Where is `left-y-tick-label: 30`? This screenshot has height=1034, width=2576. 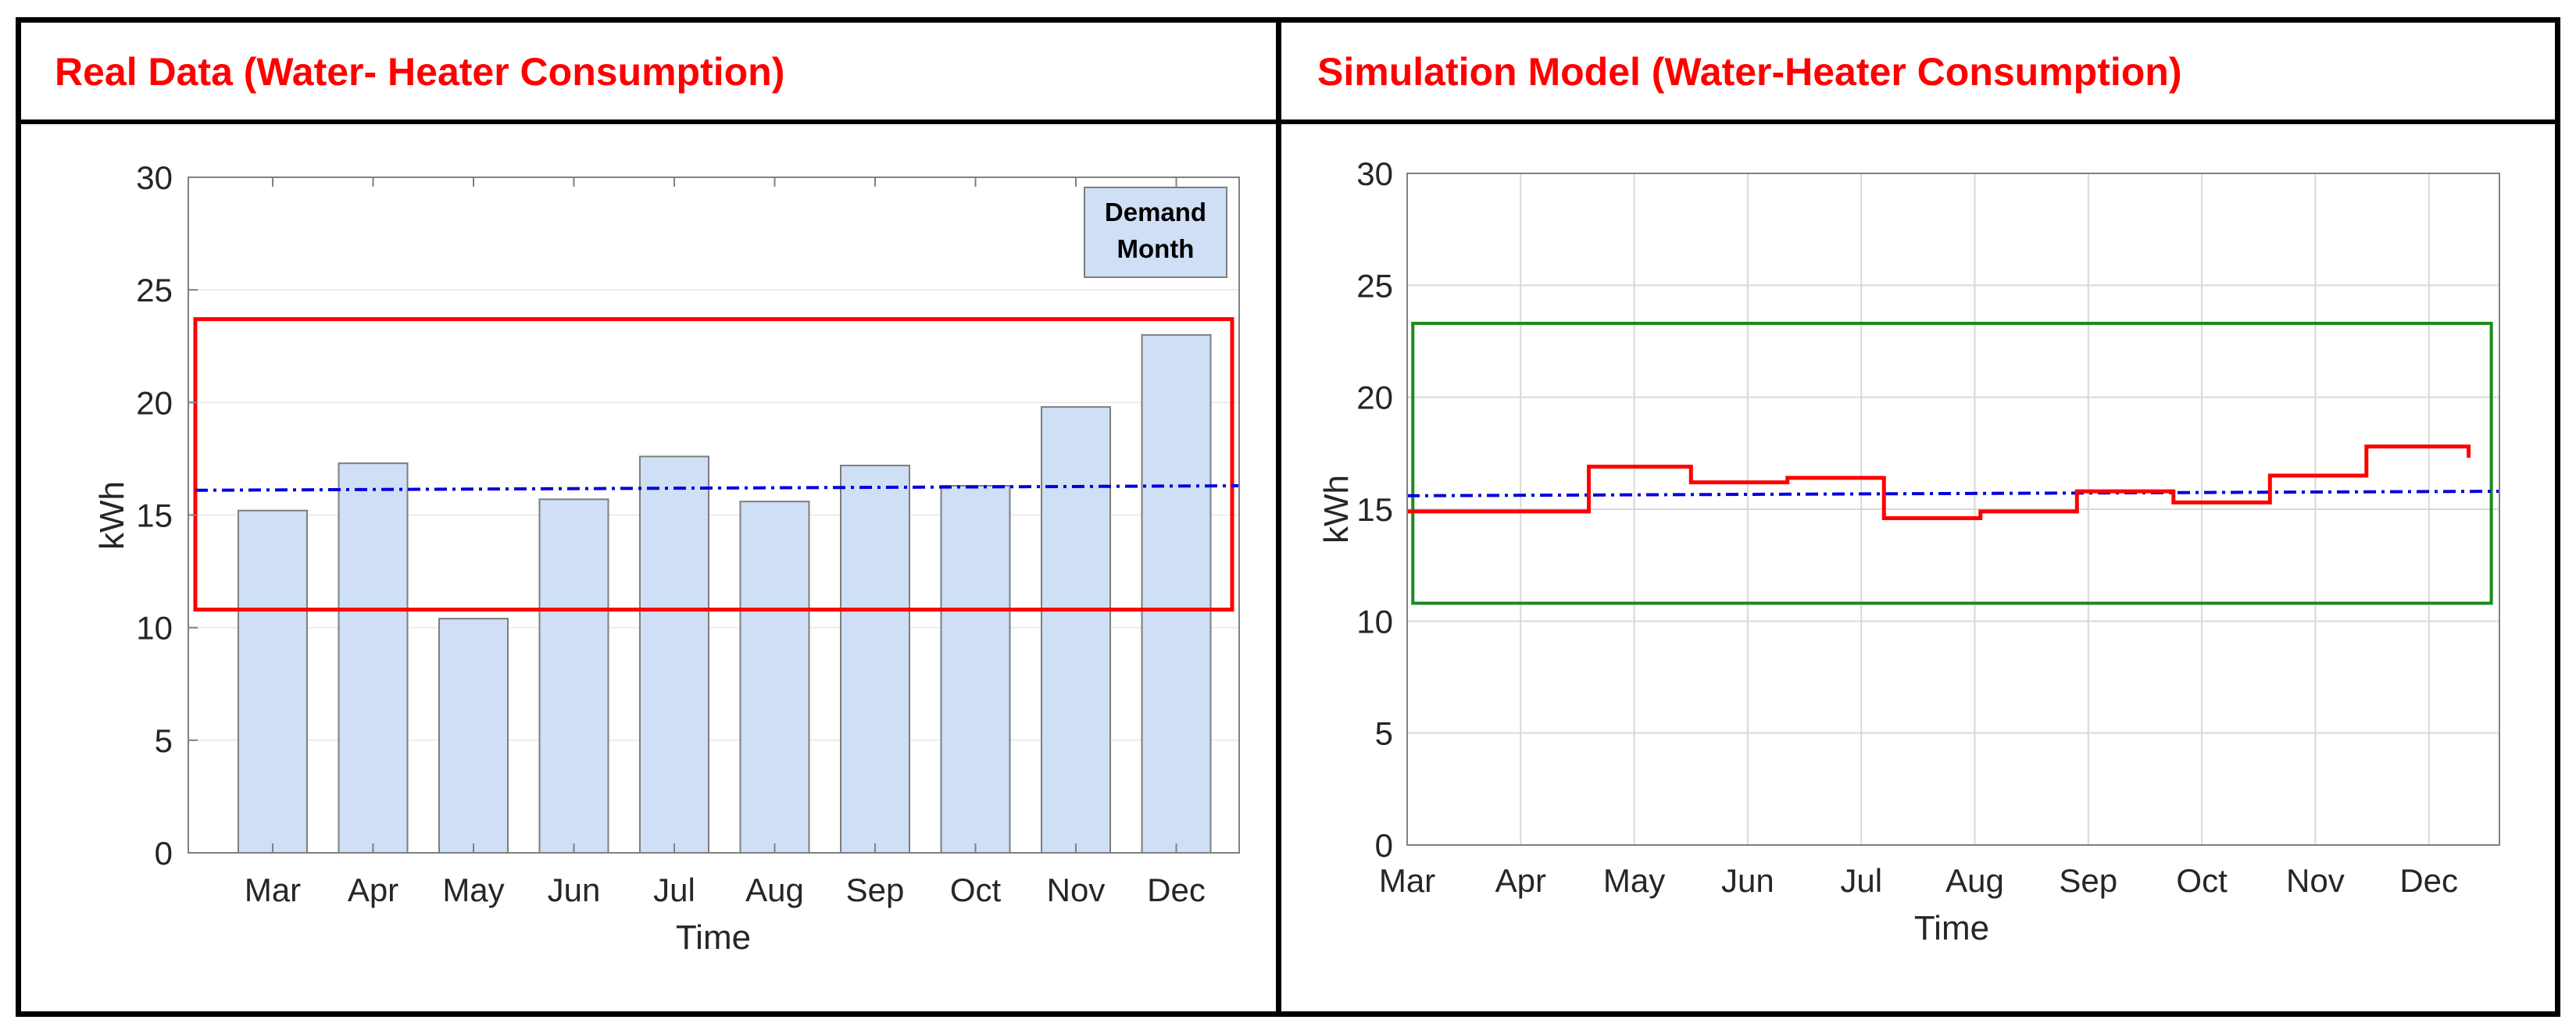 left-y-tick-label: 30 is located at coordinates (155, 177).